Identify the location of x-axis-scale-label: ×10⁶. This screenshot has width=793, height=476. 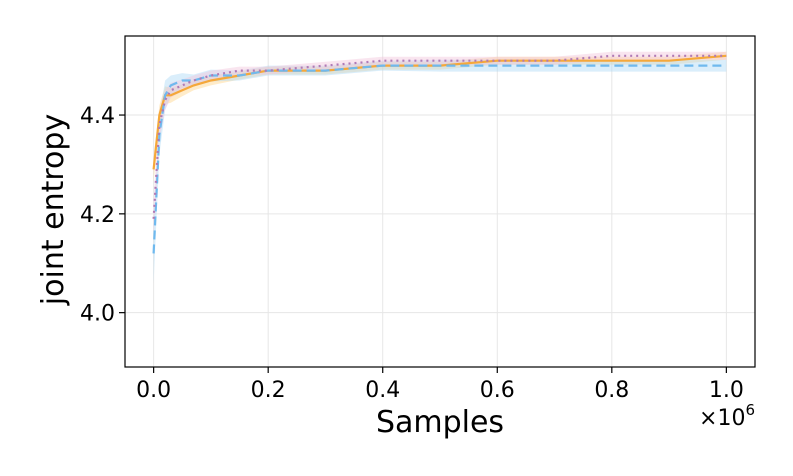
(727, 416).